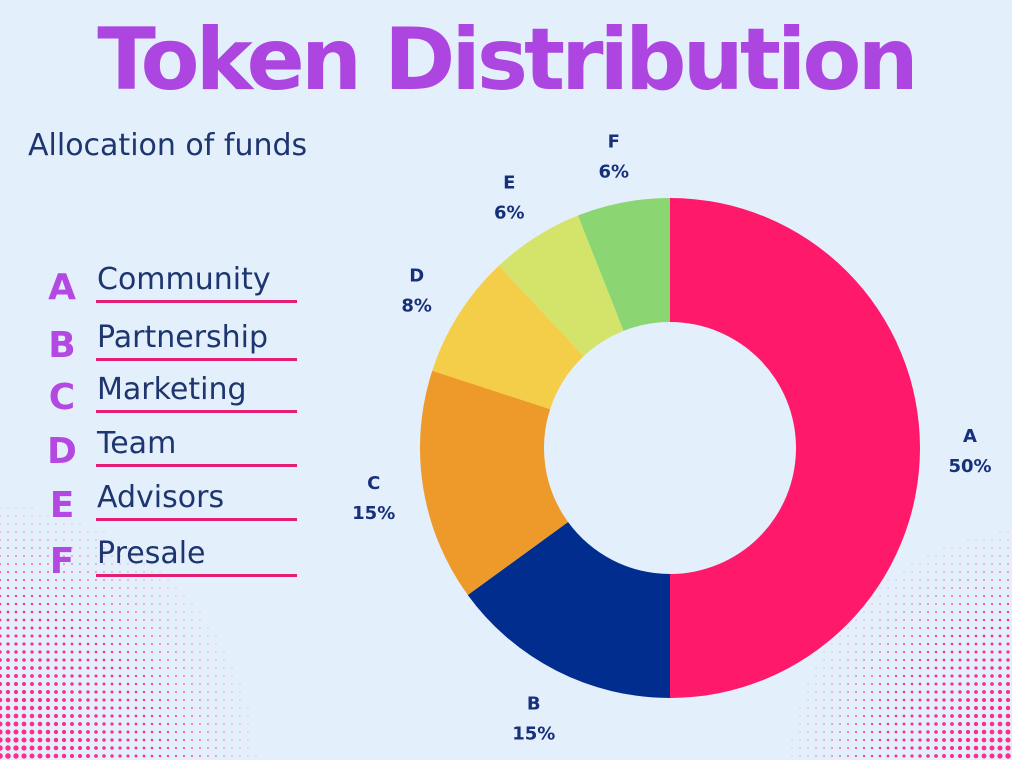 The image size is (1012, 760). Describe the element at coordinates (373, 513) in the screenshot. I see `slice-value-c: 15%` at that location.